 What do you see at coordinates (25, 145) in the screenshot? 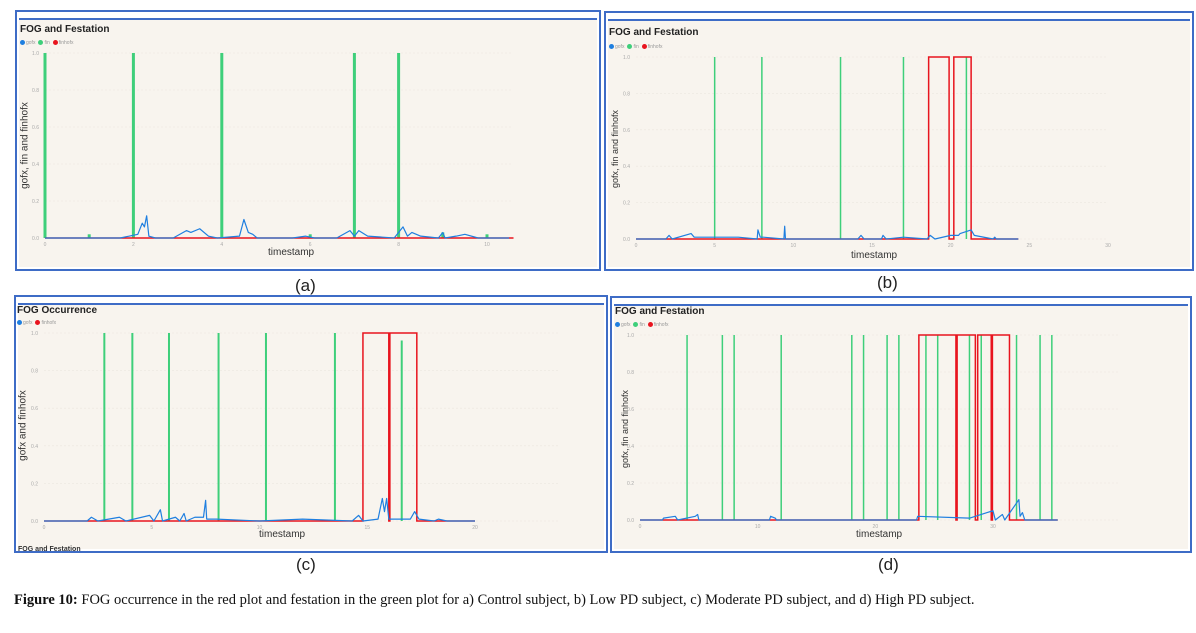
I see `y-axis-label-a: gofx, fin and finhofx` at bounding box center [25, 145].